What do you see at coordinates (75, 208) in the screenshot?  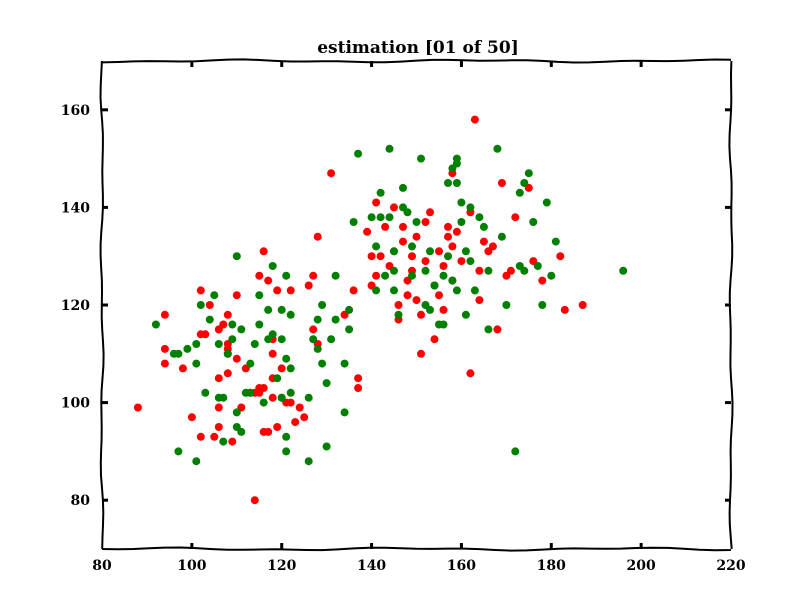 I see `y-tick-label: 140` at bounding box center [75, 208].